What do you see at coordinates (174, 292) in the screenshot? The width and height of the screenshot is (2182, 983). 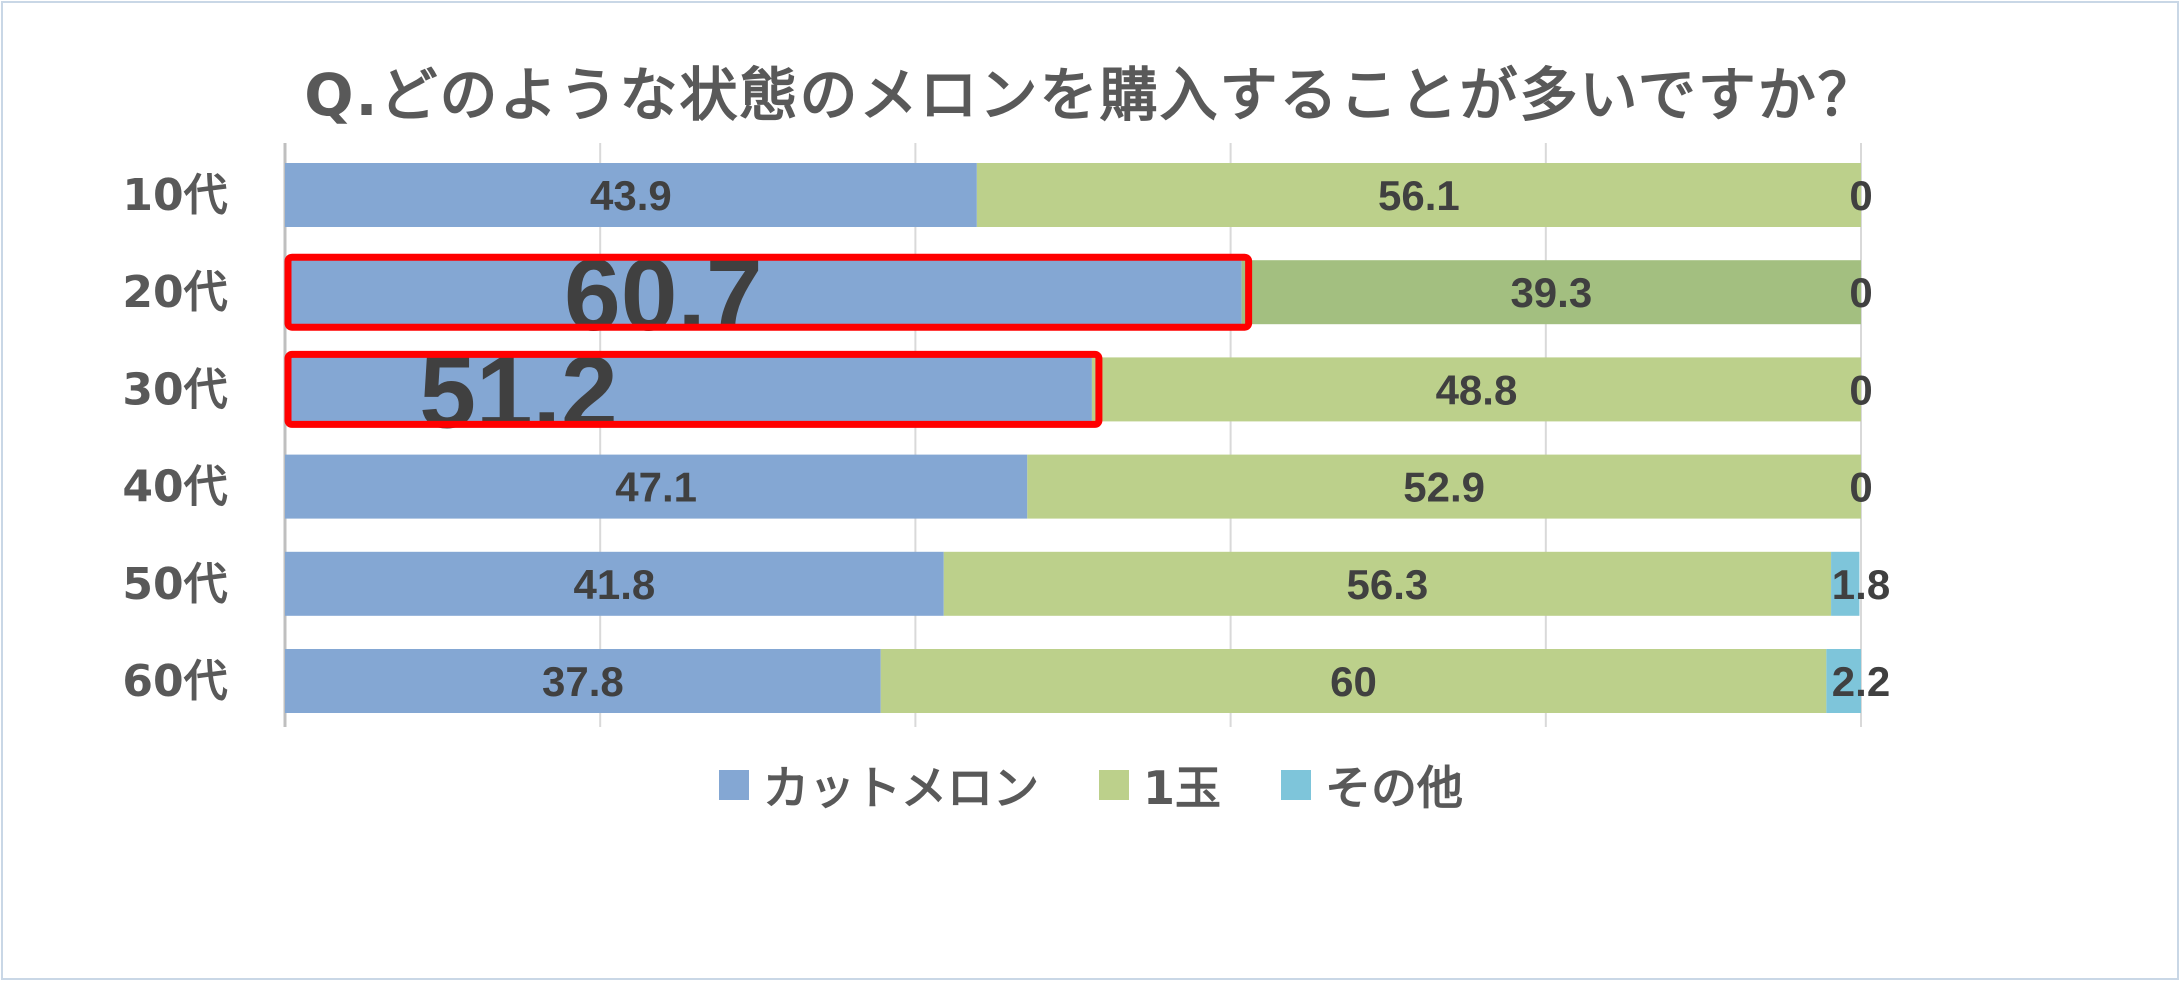 I see `category-label: 20代` at bounding box center [174, 292].